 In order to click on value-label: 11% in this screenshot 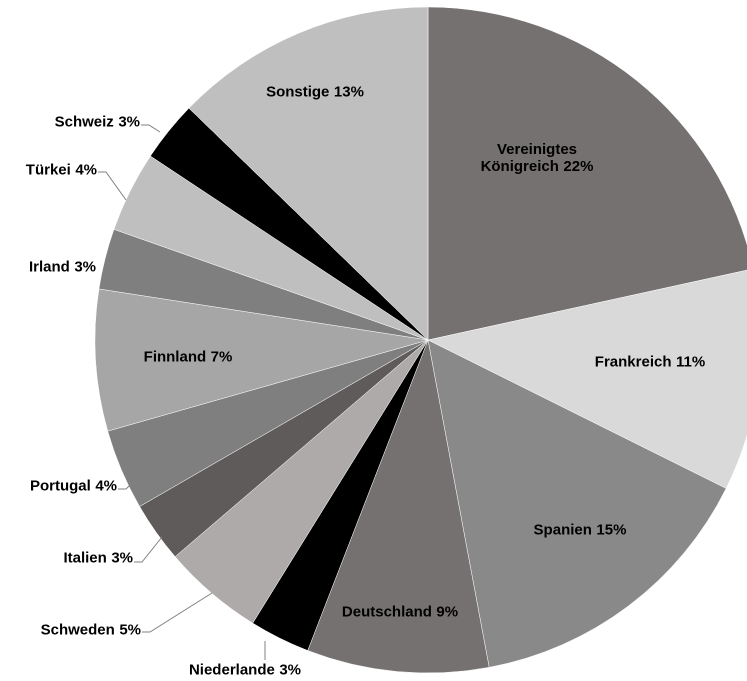, I will do `click(691, 362)`.